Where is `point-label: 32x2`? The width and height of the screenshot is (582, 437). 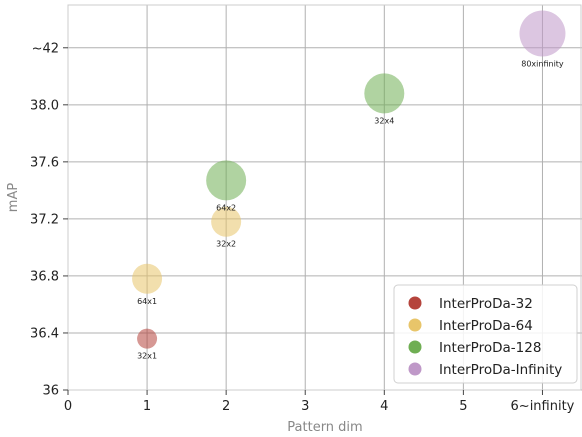
point-label: 32x2 is located at coordinates (226, 244).